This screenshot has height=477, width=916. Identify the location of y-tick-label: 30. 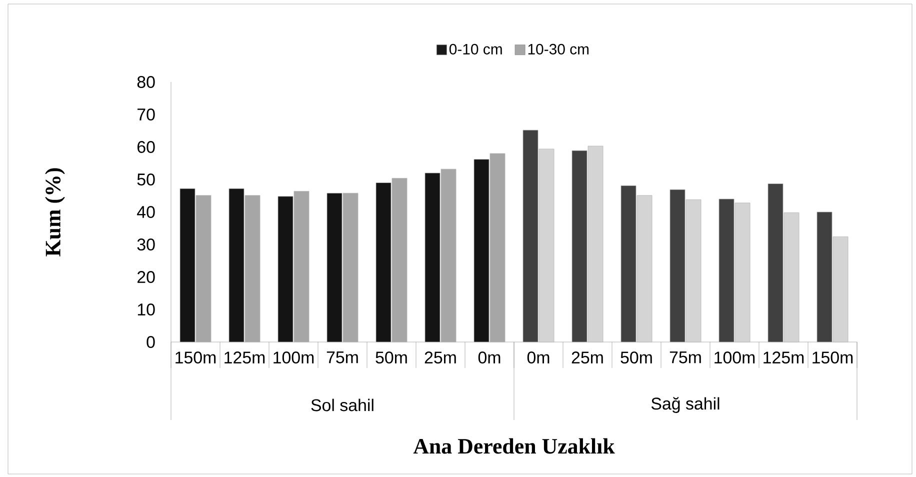
(146, 244).